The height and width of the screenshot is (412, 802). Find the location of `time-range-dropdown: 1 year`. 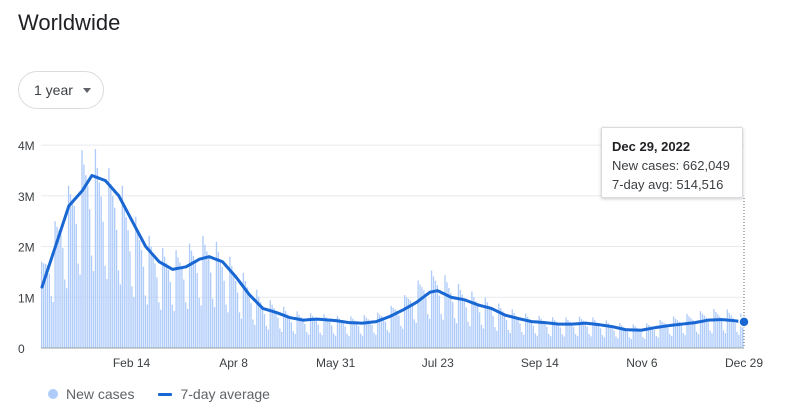

time-range-dropdown: 1 year is located at coordinates (61, 90).